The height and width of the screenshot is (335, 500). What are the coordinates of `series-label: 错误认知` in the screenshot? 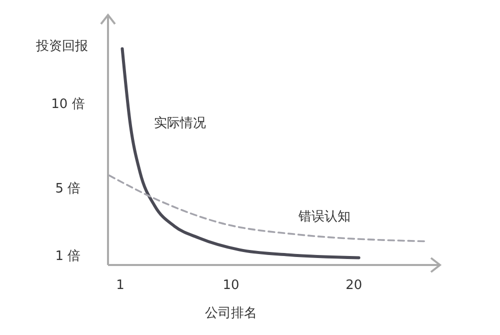 It's located at (324, 217).